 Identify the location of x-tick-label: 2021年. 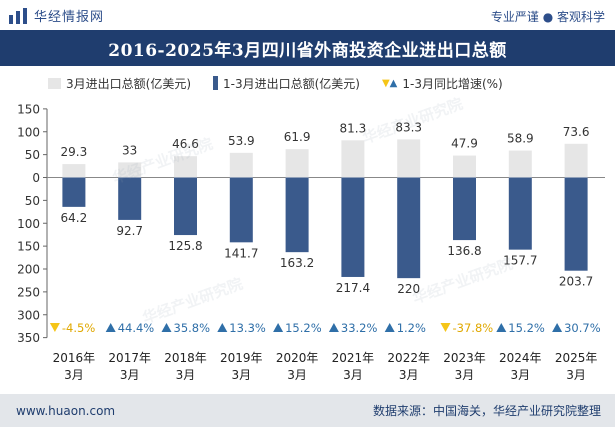
(353, 358).